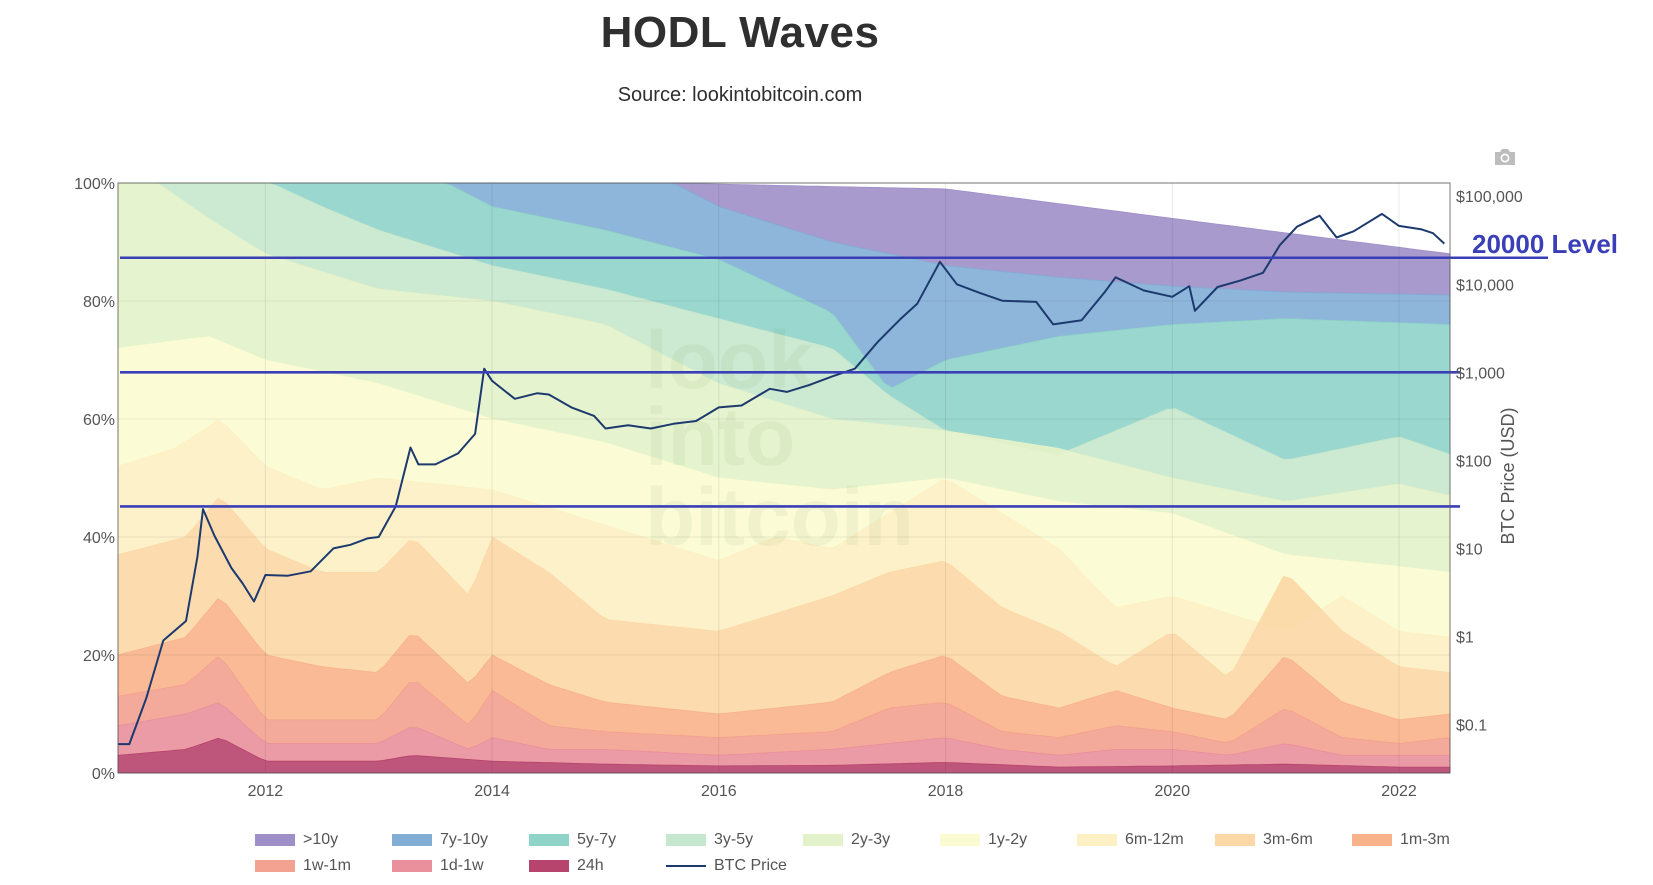 Image resolution: width=1653 pixels, height=885 pixels. What do you see at coordinates (750, 865) in the screenshot?
I see `legend-label: BTC Price` at bounding box center [750, 865].